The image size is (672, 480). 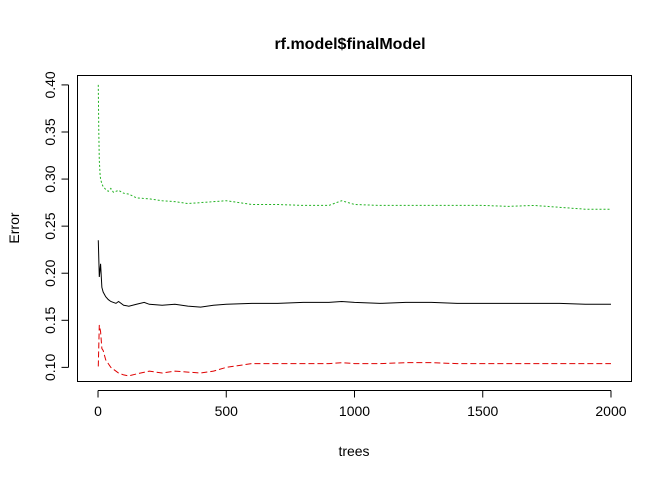 I want to click on x-axis-label: trees, so click(x=353, y=451).